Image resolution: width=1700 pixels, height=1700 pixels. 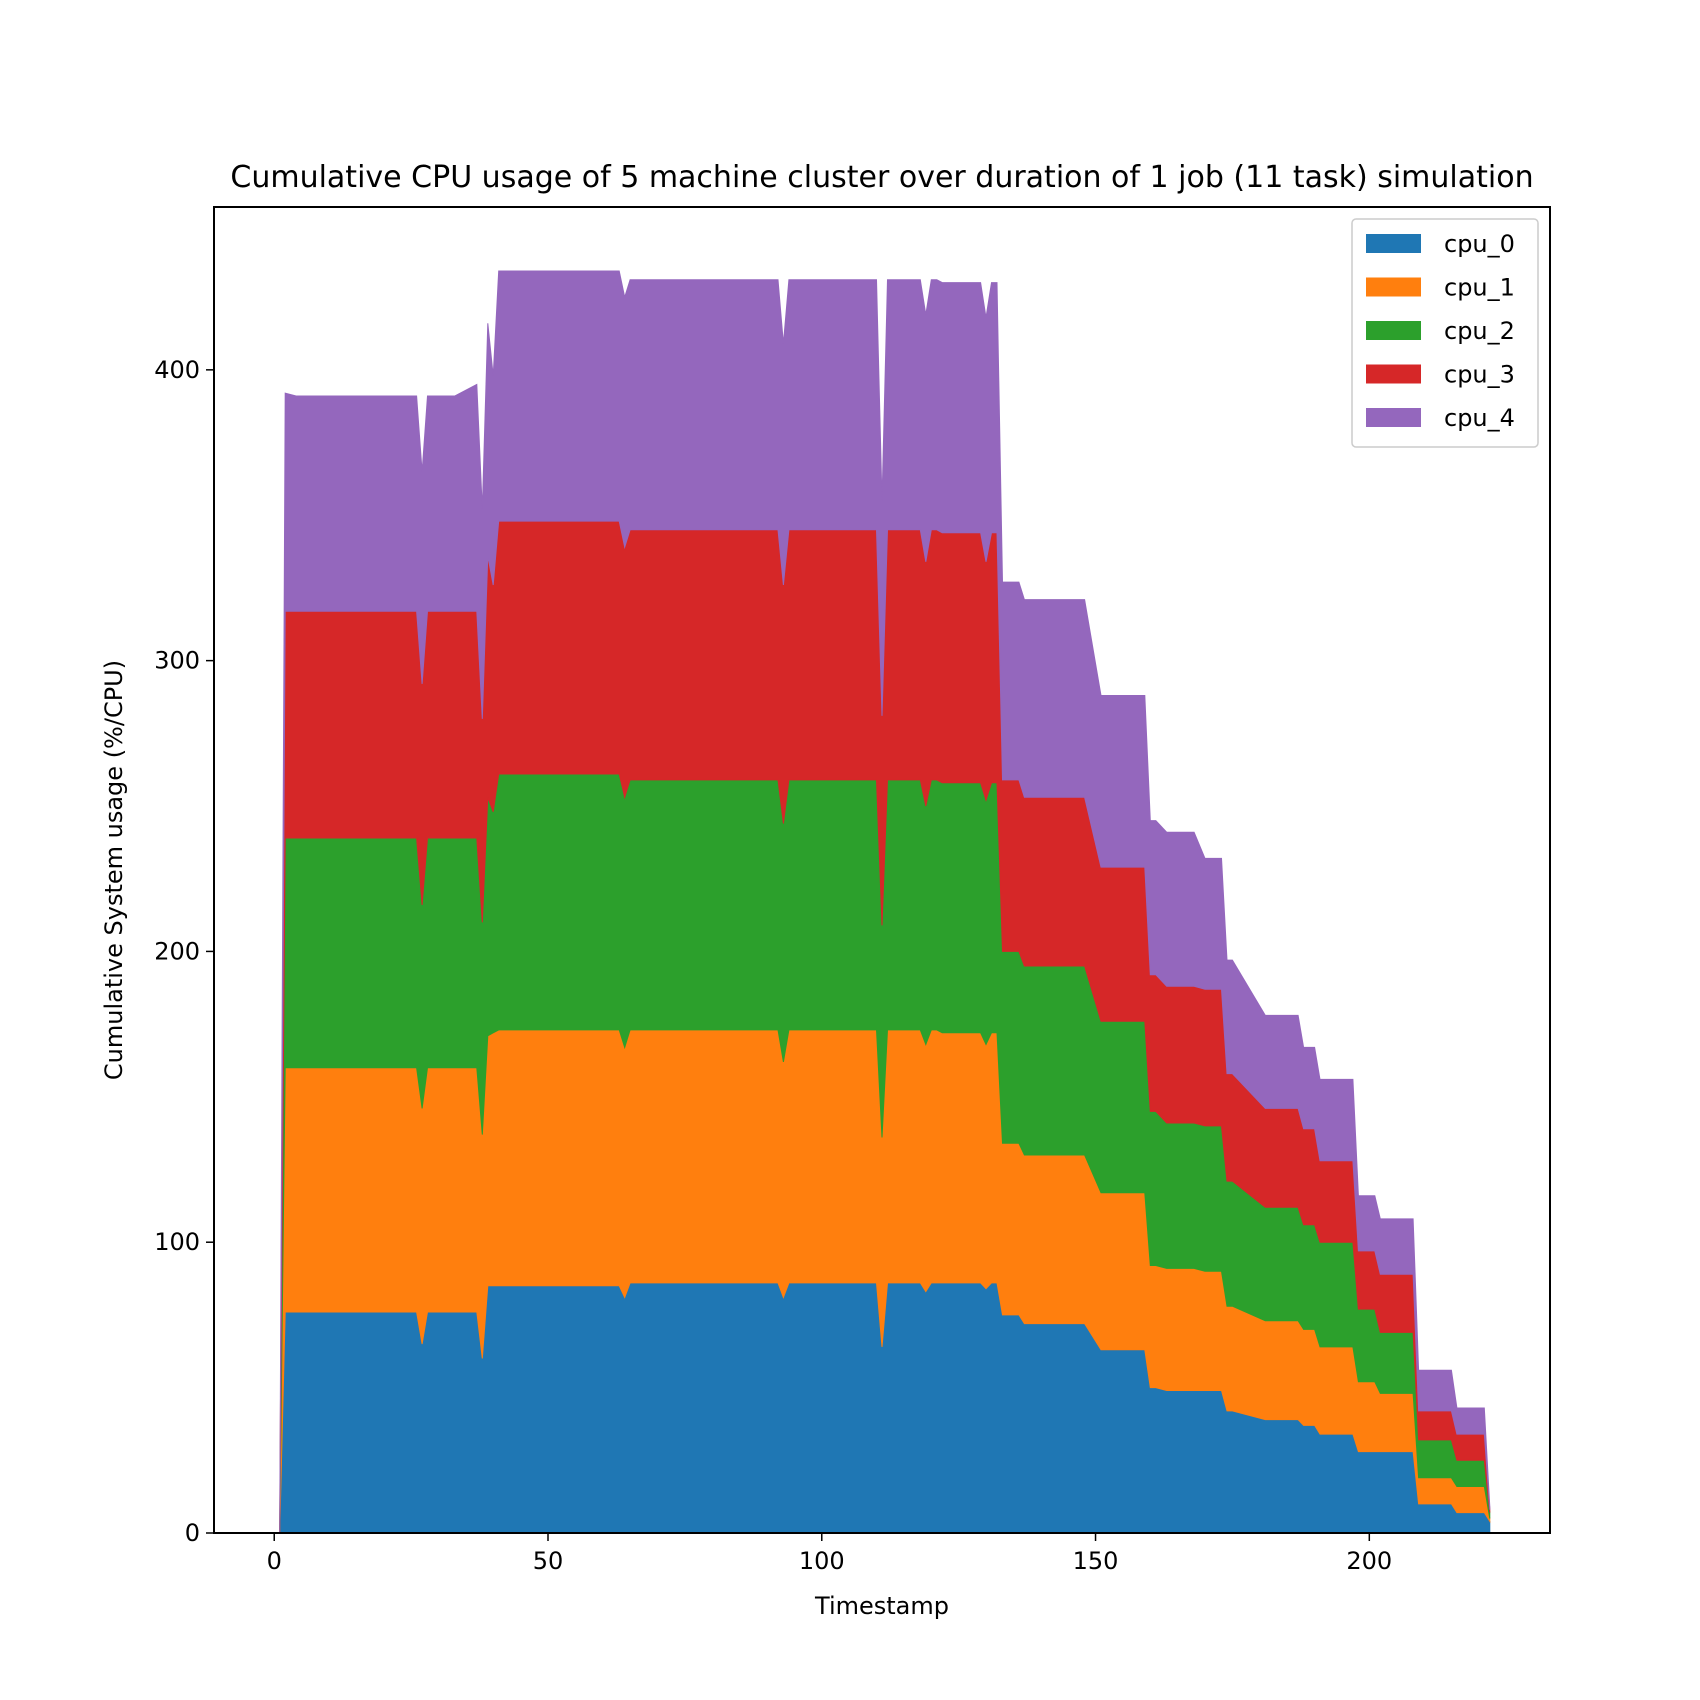 What do you see at coordinates (192, 1533) in the screenshot?
I see `y-tick-label: 0` at bounding box center [192, 1533].